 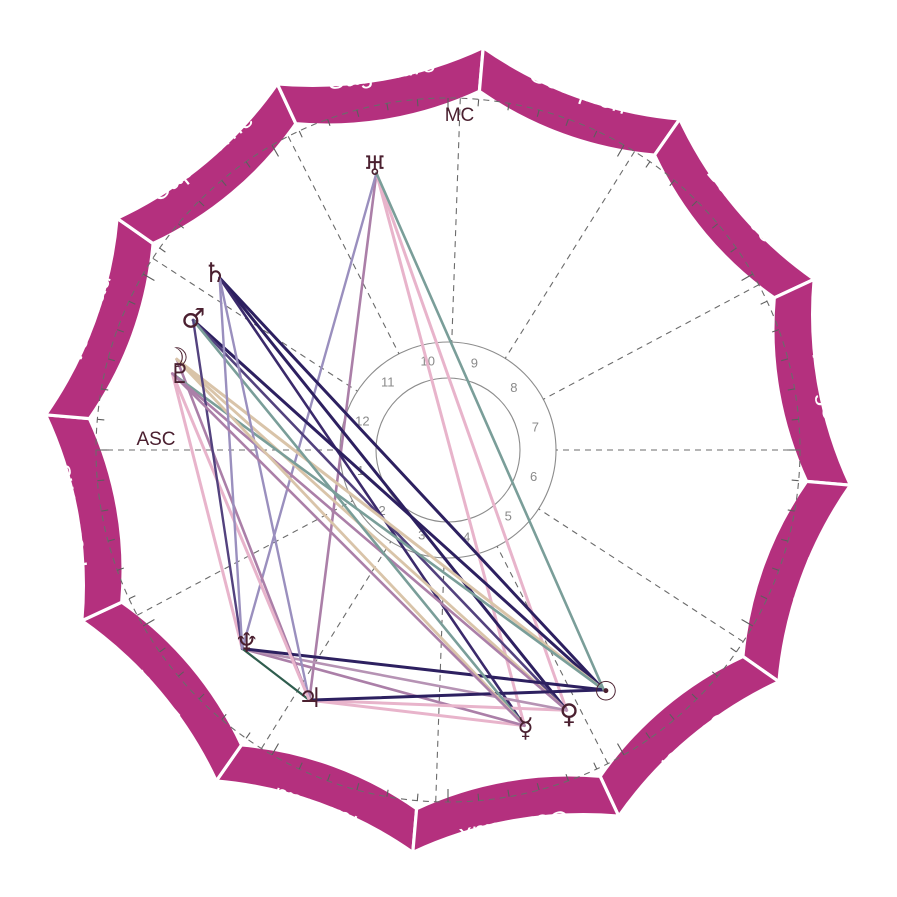 What do you see at coordinates (508, 515) in the screenshot?
I see `house-number-5: 5` at bounding box center [508, 515].